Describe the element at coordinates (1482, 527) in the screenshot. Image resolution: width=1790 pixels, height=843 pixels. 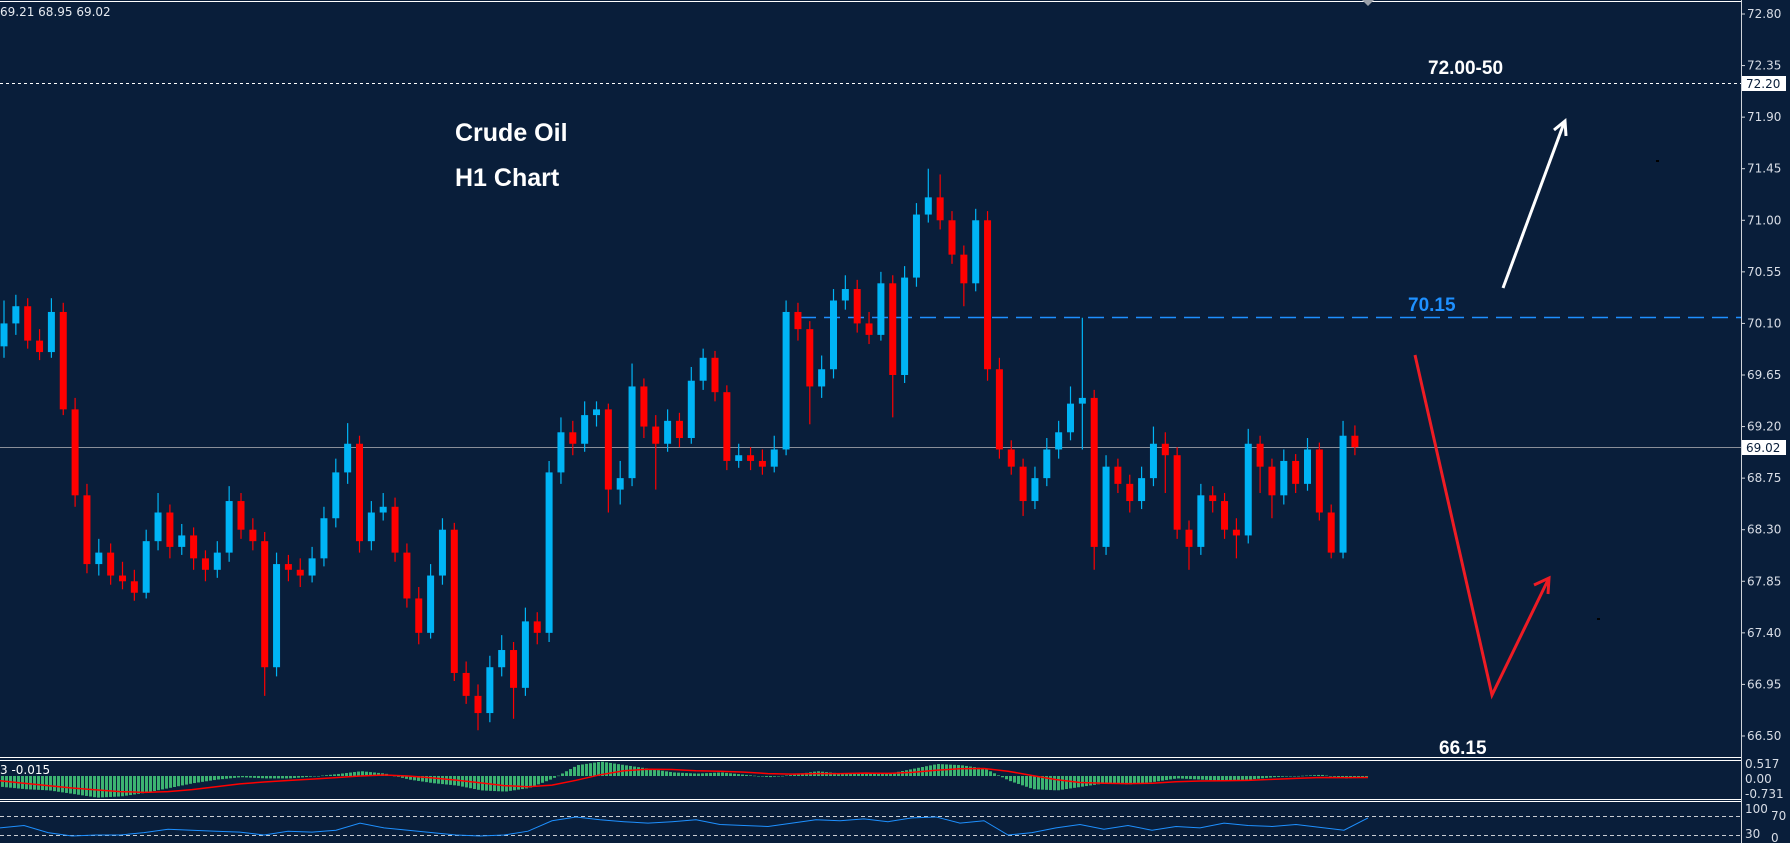
I see `bearish-path-arrow-icon` at that location.